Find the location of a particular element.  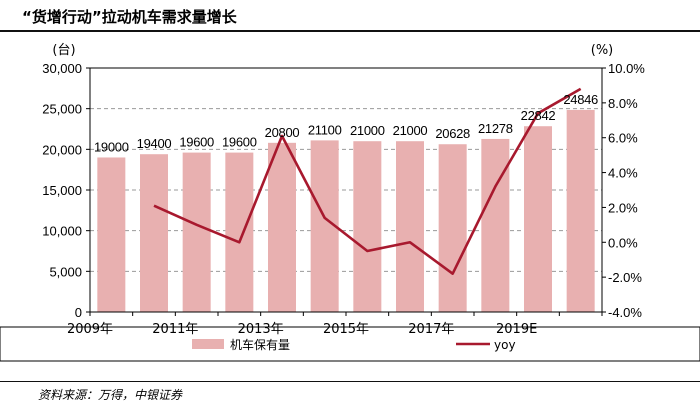

left-tick-label: 0 is located at coordinates (78, 312).